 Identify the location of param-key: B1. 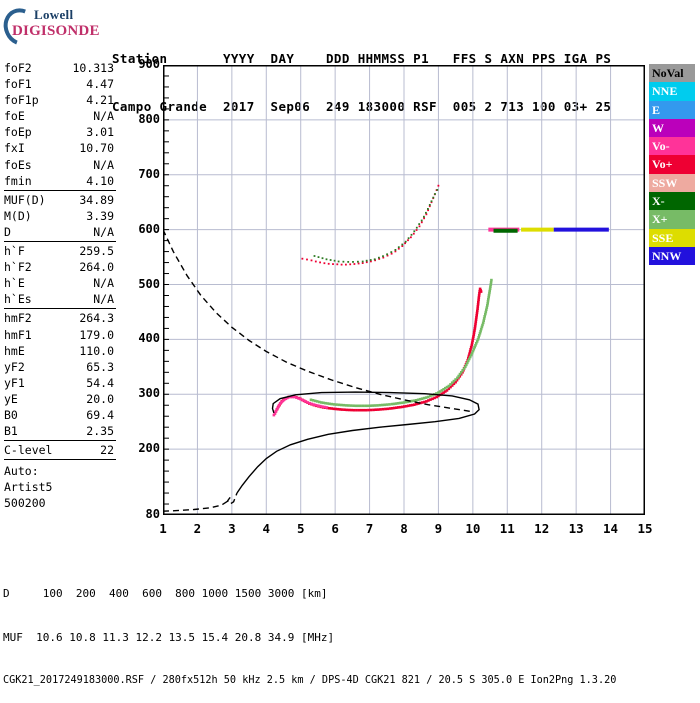
(11, 431).